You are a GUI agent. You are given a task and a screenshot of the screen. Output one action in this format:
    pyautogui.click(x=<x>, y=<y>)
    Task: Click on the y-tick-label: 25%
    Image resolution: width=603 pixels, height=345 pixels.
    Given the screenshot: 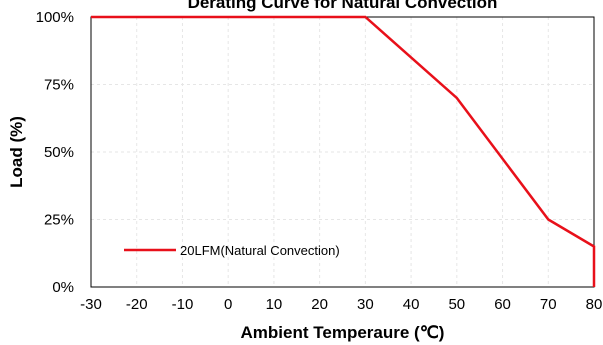 What is the action you would take?
    pyautogui.click(x=59, y=220)
    